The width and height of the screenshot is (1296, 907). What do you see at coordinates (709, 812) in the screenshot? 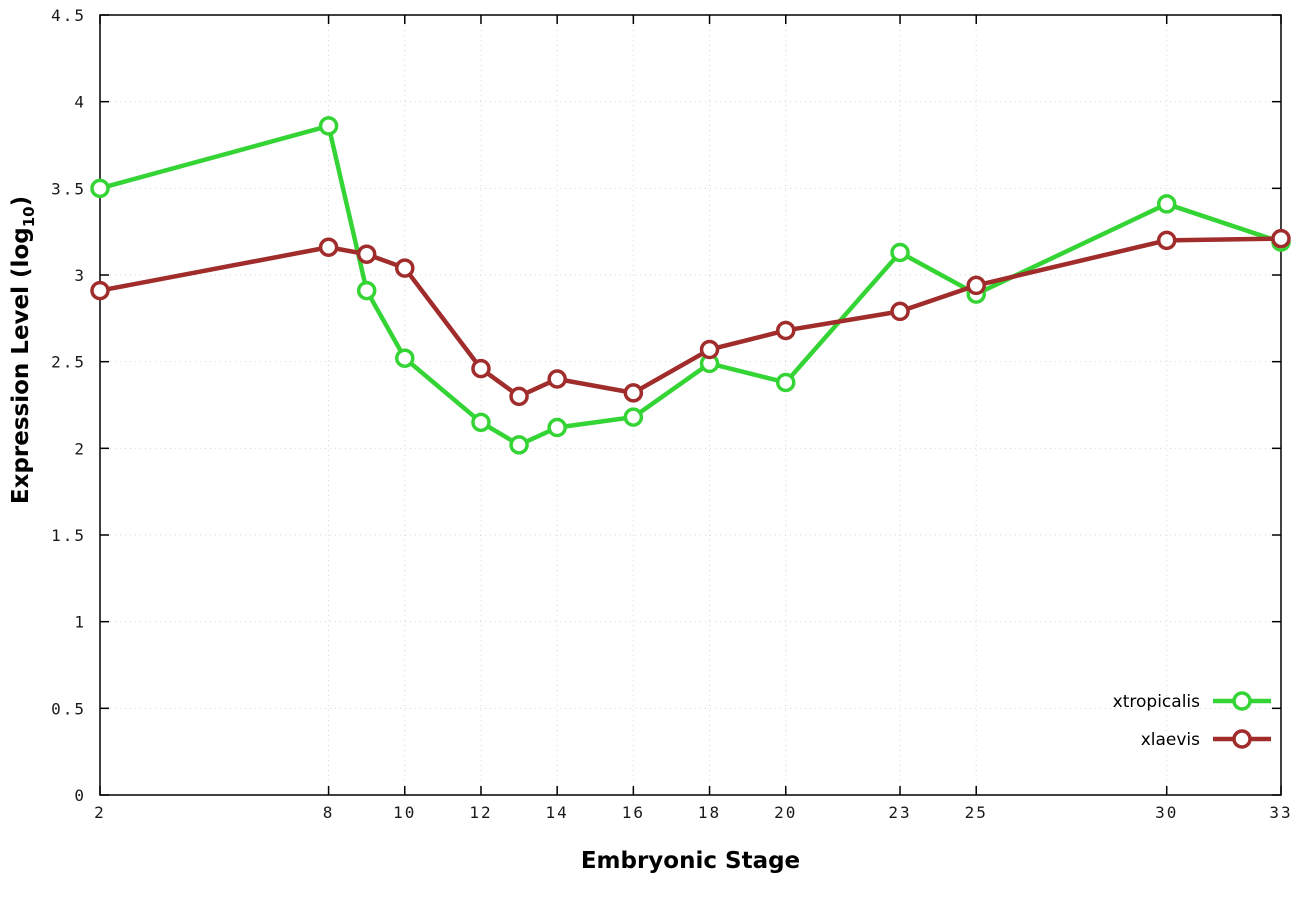
I see `x-tick-label: 18` at bounding box center [709, 812].